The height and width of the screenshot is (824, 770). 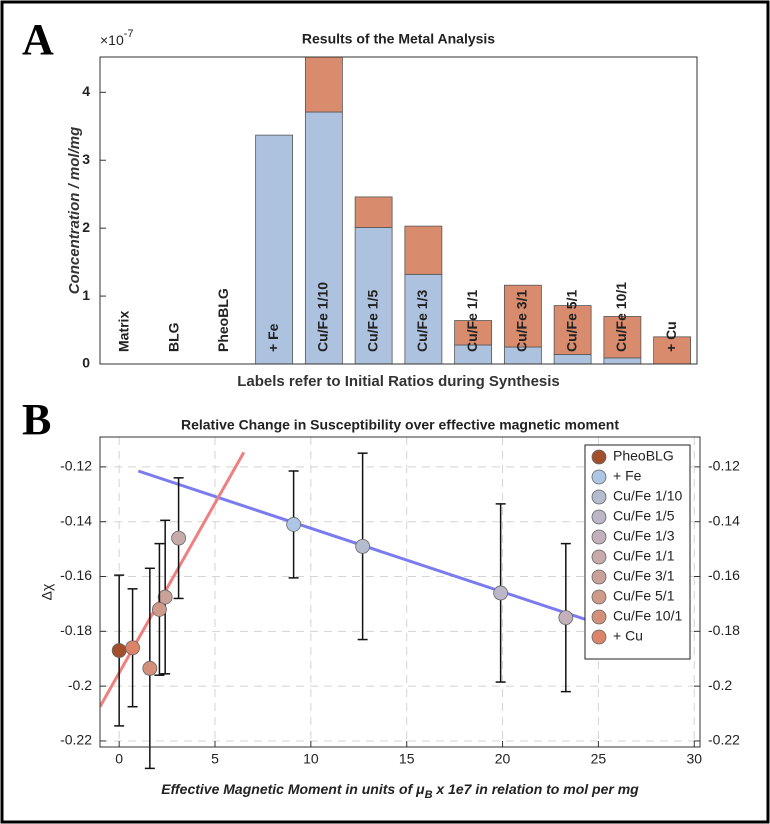 What do you see at coordinates (694, 759) in the screenshot?
I see `x-tick-label: 30` at bounding box center [694, 759].